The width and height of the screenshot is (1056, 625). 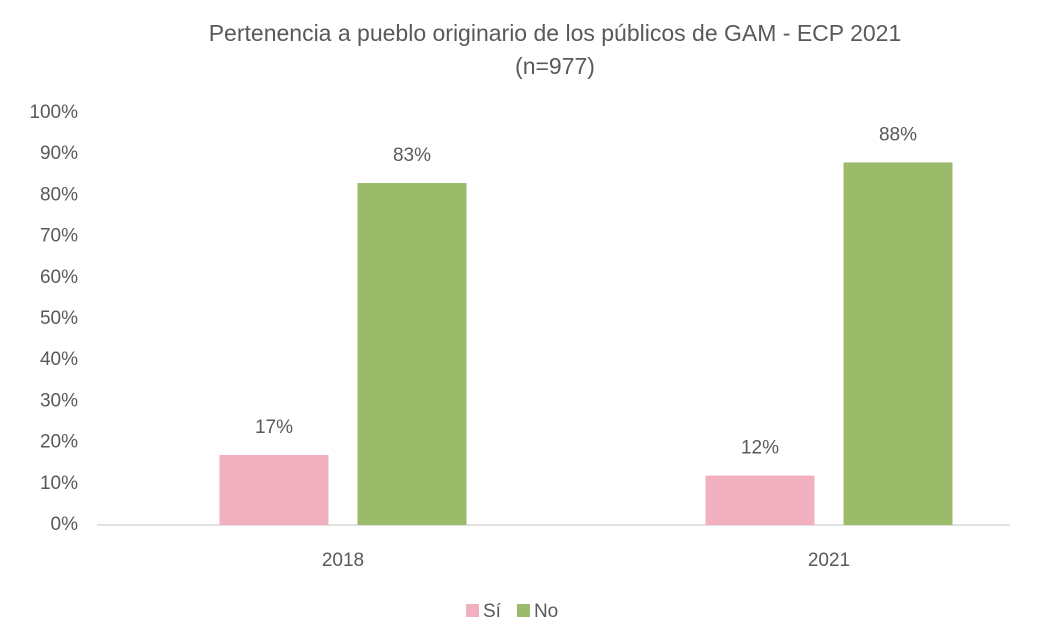 What do you see at coordinates (343, 560) in the screenshot?
I see `x-tick-label: 2018` at bounding box center [343, 560].